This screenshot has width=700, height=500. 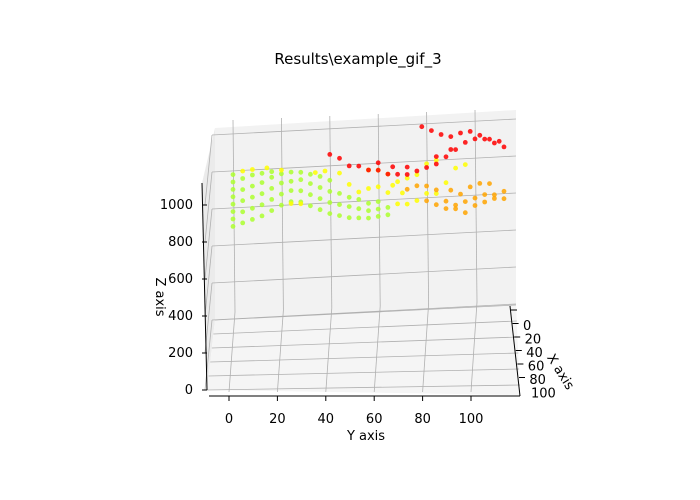 I want to click on z-axis-label: Z axis, so click(x=159, y=296).